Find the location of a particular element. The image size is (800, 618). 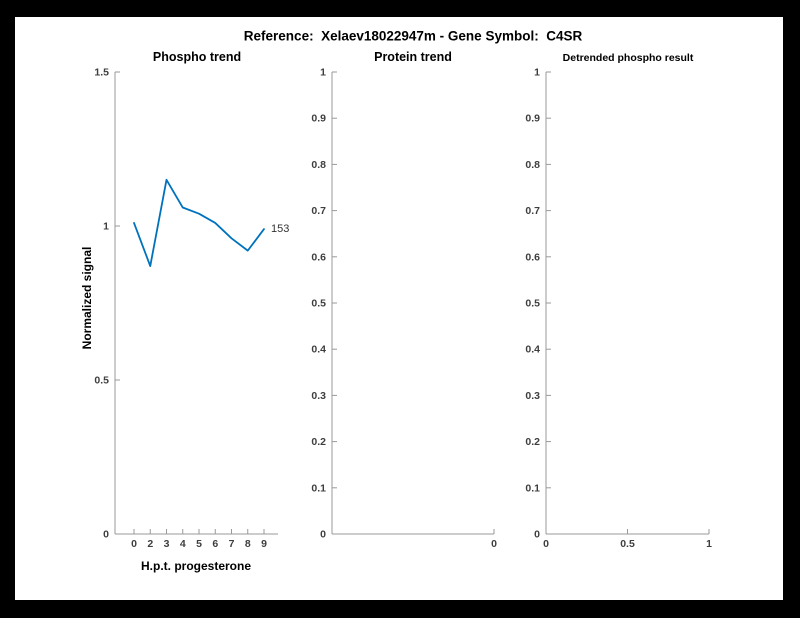

phospho-x-tick-label: 9 is located at coordinates (264, 544).